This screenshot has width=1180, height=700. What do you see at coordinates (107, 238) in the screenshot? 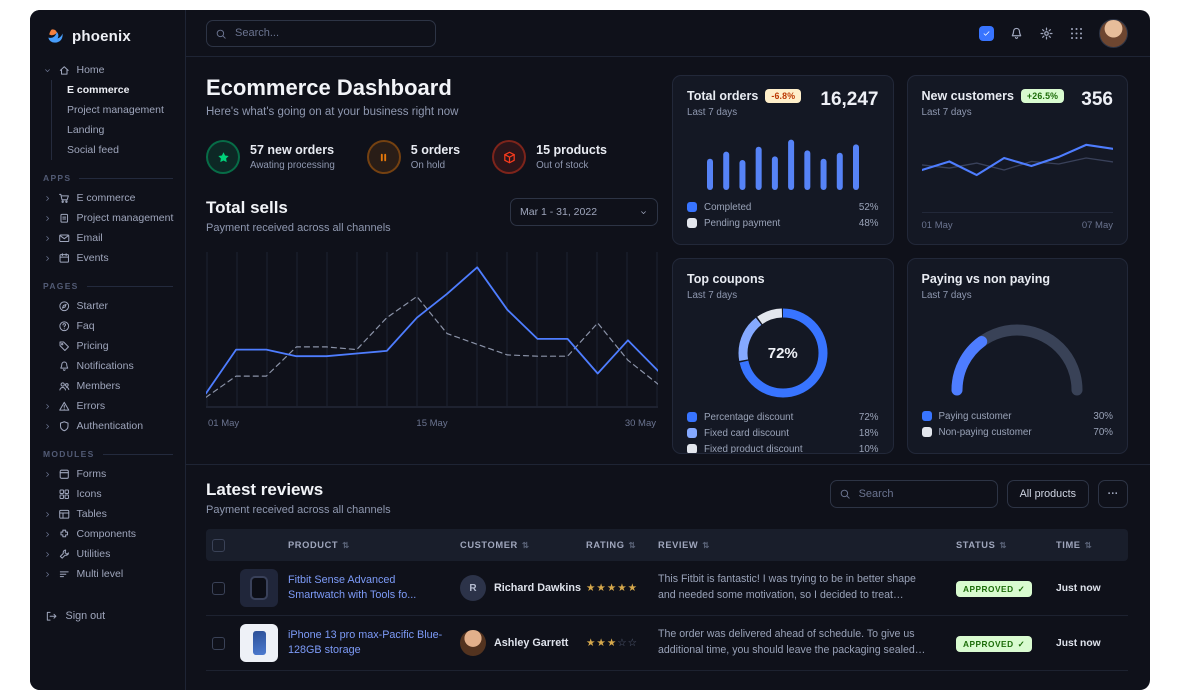
I see `sidebar-item-email: Email` at bounding box center [107, 238].